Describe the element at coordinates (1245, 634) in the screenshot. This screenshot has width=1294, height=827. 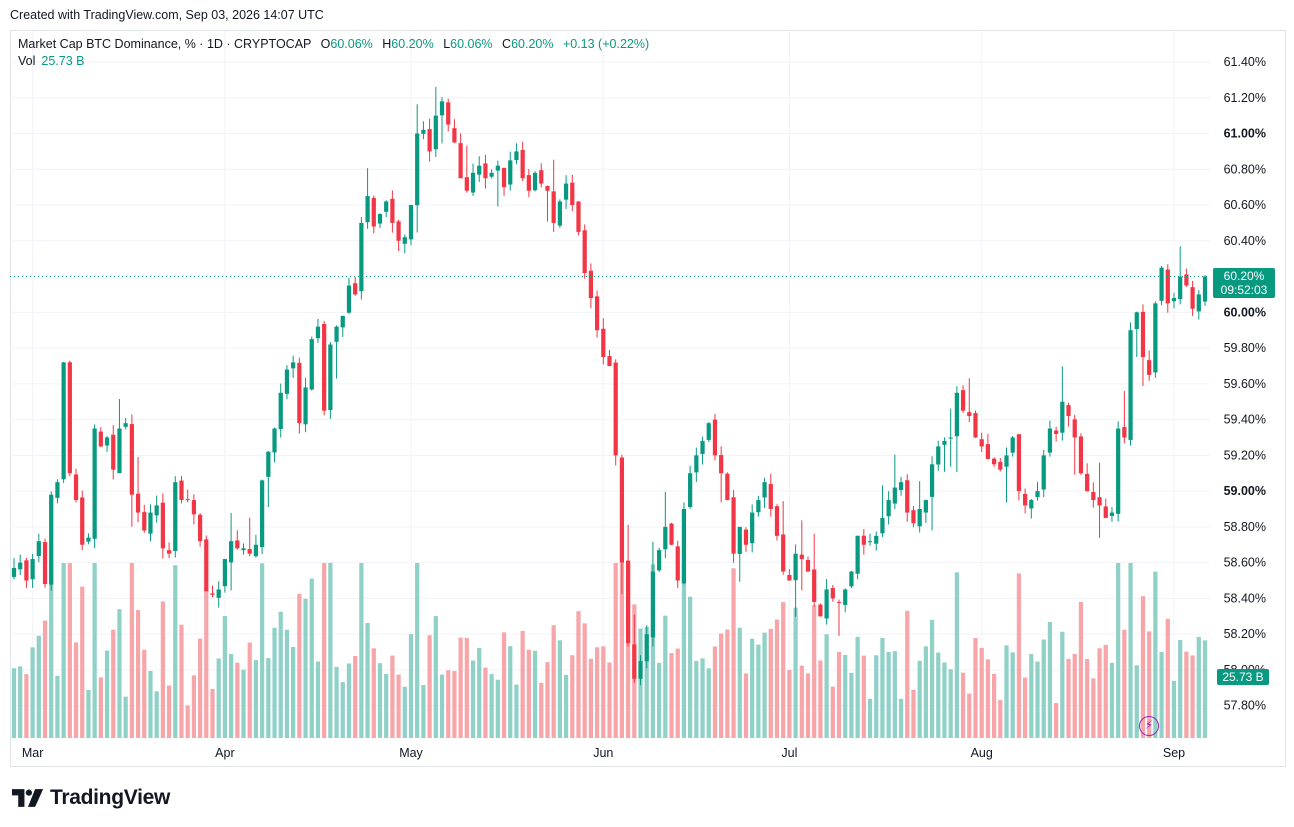
I see `y-tick-label: 58.20%` at that location.